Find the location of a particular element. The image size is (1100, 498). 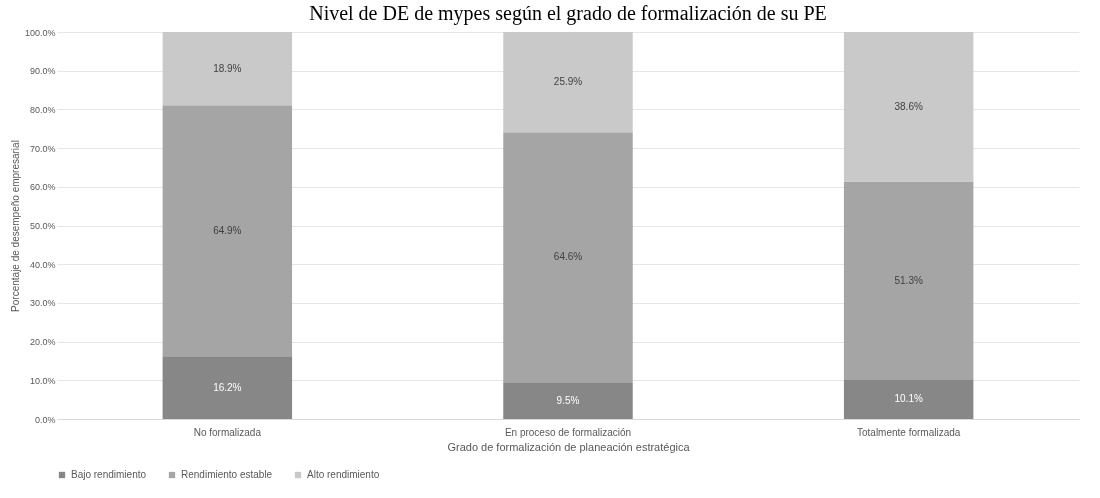

x-tick-label: Totalmente formalizada is located at coordinates (908, 432).